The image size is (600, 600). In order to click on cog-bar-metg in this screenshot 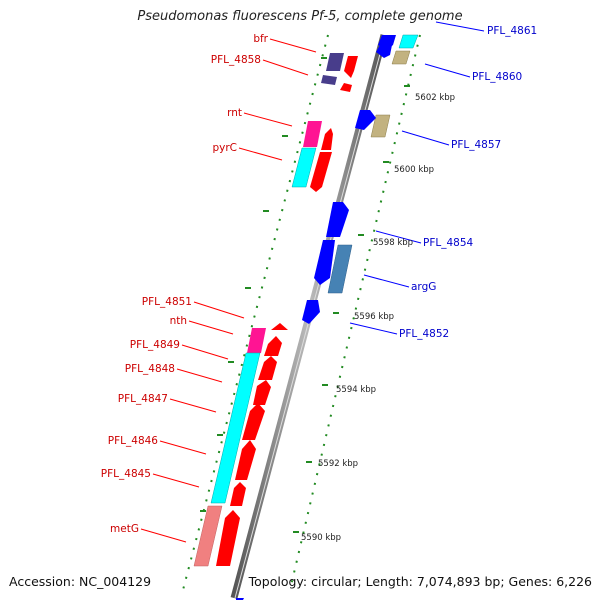, I will do `click(208, 536)`.